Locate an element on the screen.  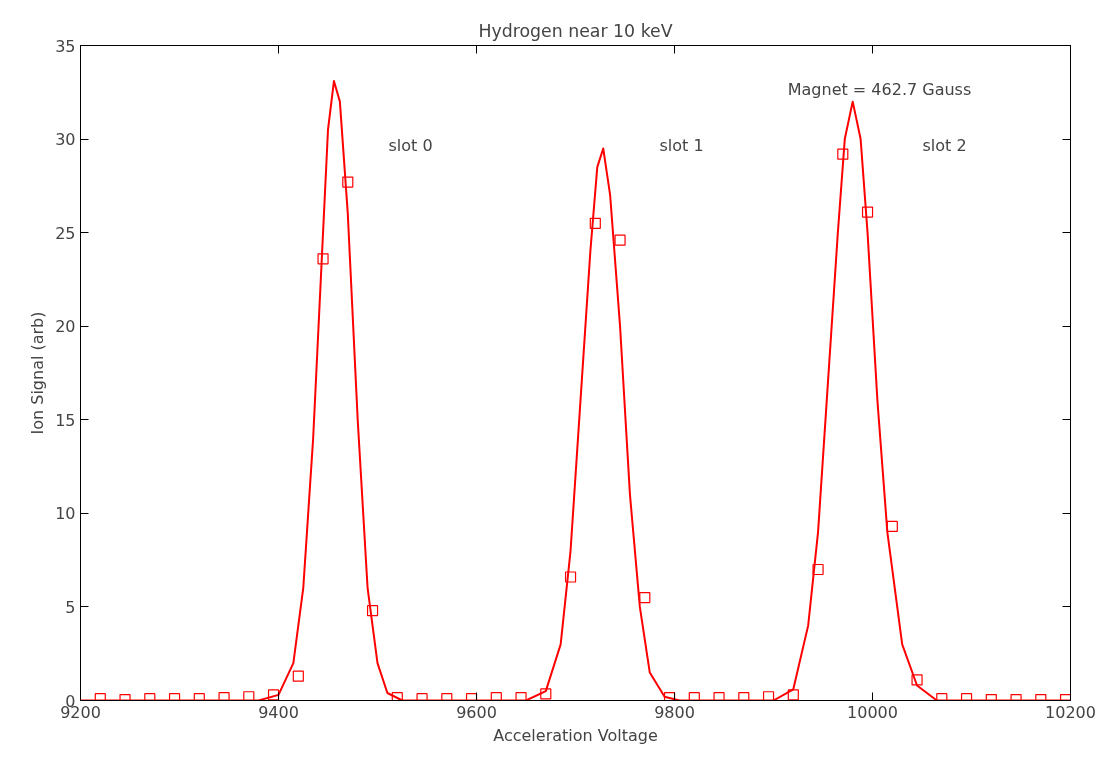
y-axis-title: Ion Signal (arb) is located at coordinates (38, 373).